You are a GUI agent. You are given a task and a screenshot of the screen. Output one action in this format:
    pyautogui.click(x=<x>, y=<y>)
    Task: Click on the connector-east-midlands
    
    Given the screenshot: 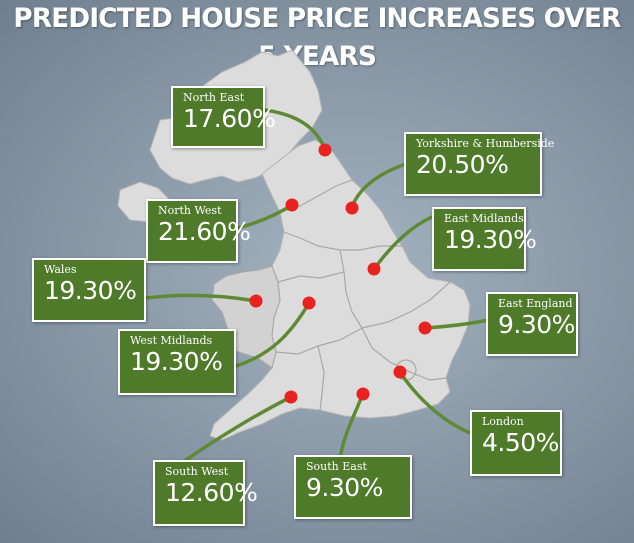 What is the action you would take?
    pyautogui.click(x=405, y=242)
    